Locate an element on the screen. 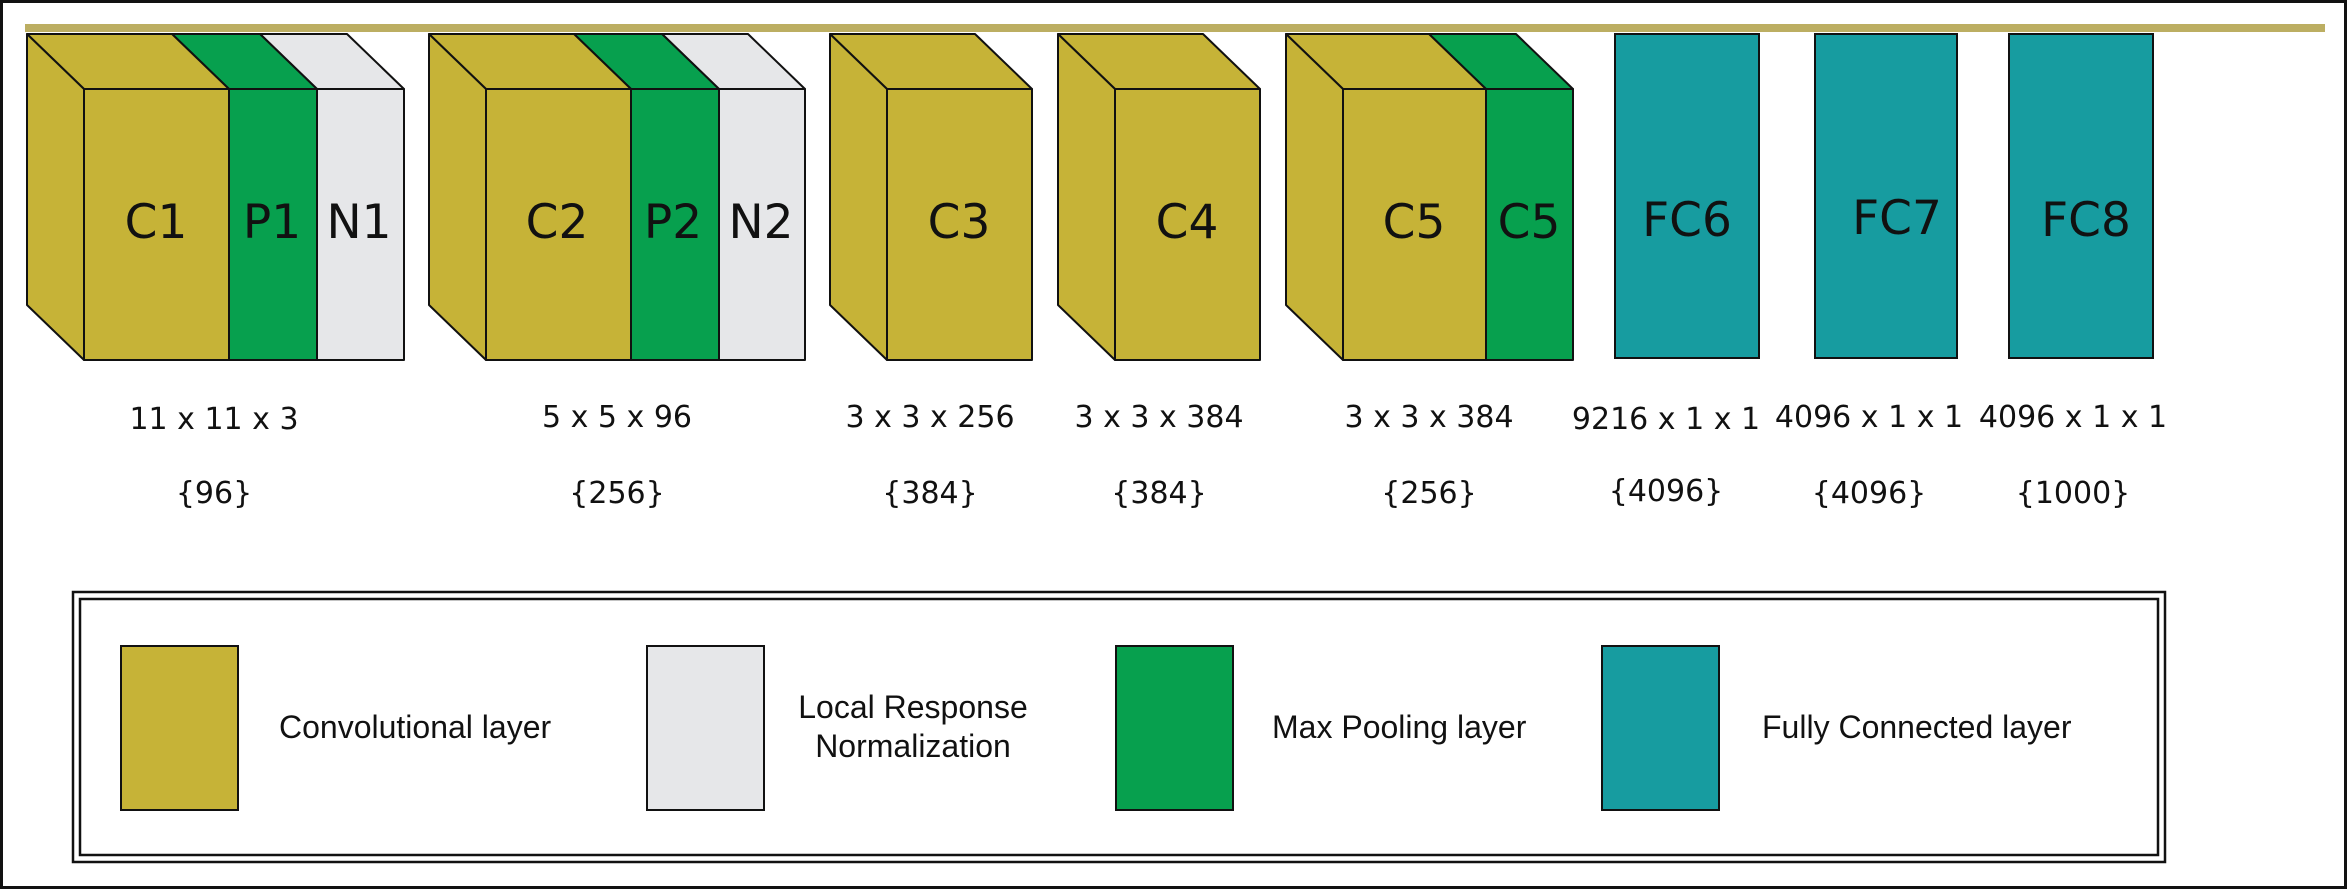 The height and width of the screenshot is (889, 2347). legend-swatch-fully-connected is located at coordinates (1660, 728).